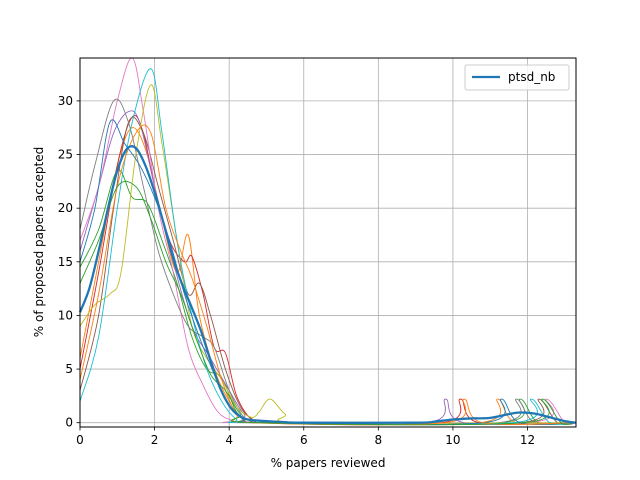  What do you see at coordinates (65, 101) in the screenshot?
I see `y-tick-label: 30` at bounding box center [65, 101].